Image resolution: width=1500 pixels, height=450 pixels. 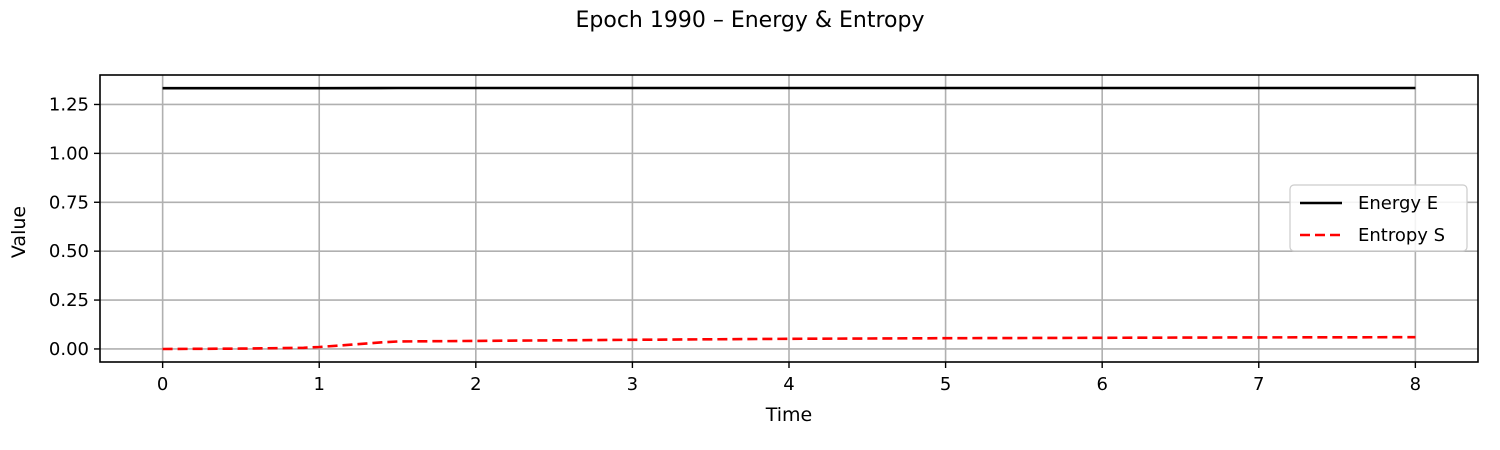 What do you see at coordinates (1415, 384) in the screenshot?
I see `x-tick-label: 8` at bounding box center [1415, 384].